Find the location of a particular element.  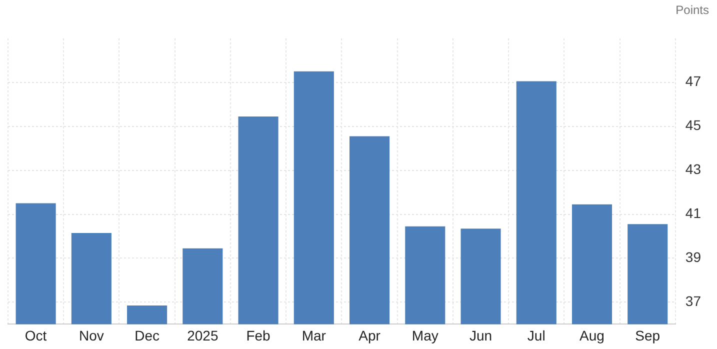

x-tick-label: Aug is located at coordinates (592, 335).